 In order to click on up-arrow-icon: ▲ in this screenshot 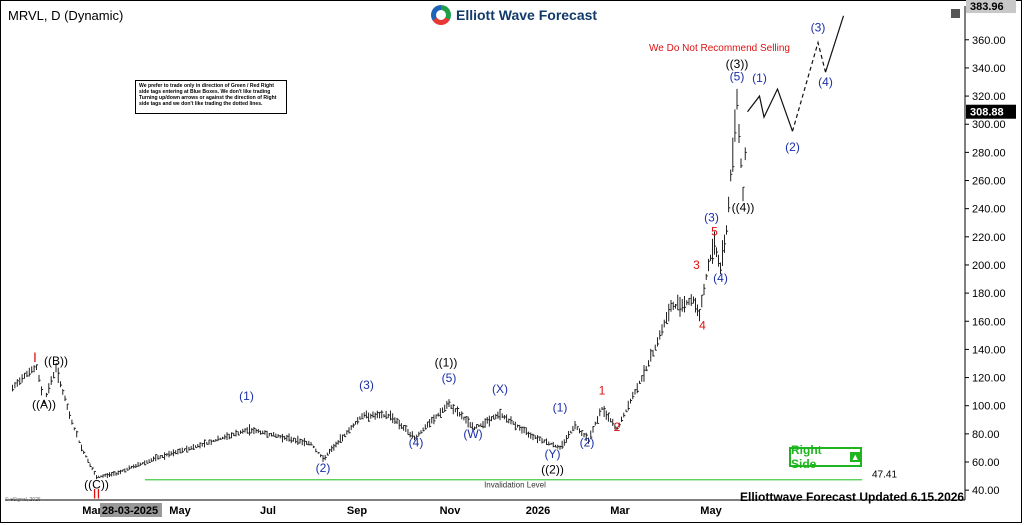, I will do `click(855, 457)`.